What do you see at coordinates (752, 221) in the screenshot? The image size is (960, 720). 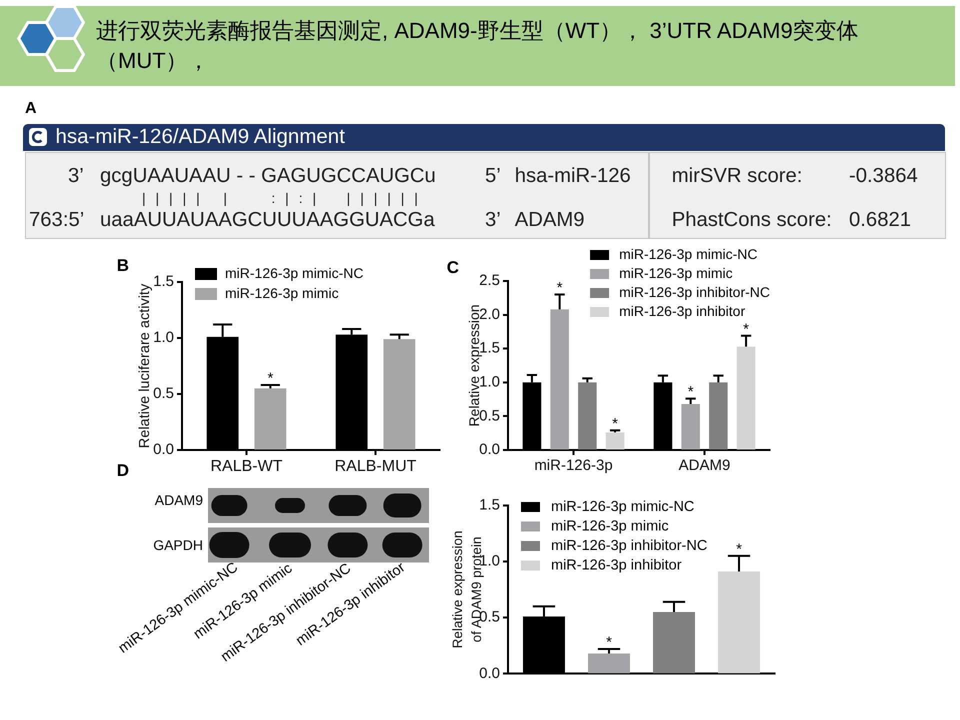 I see `text: PhastCons score:` at bounding box center [752, 221].